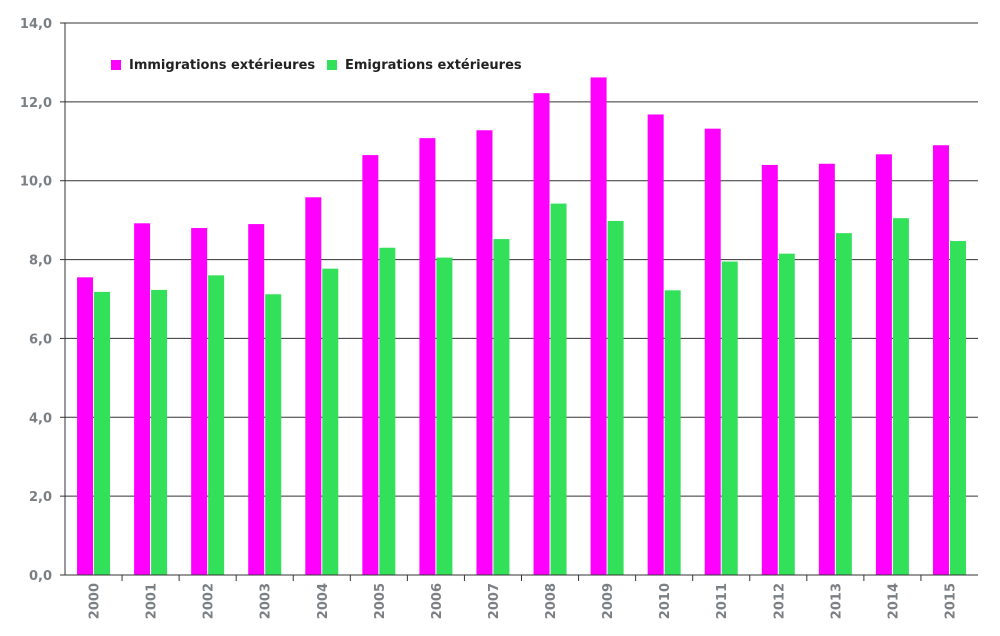 Image resolution: width=1000 pixels, height=636 pixels. I want to click on legend-swatch-immigrations, so click(116, 65).